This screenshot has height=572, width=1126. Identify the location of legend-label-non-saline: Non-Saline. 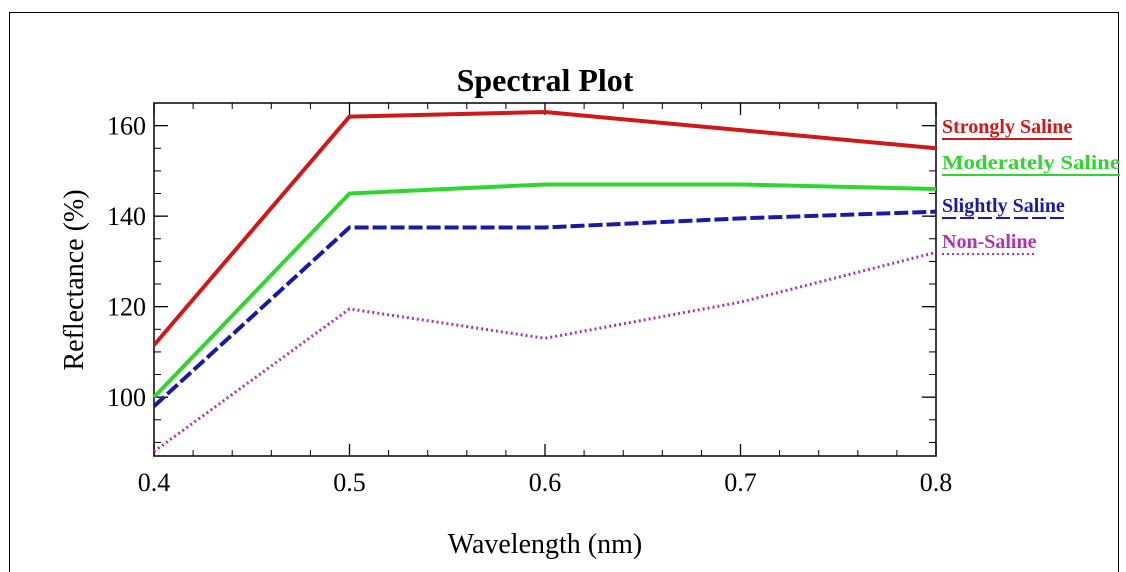
(989, 242).